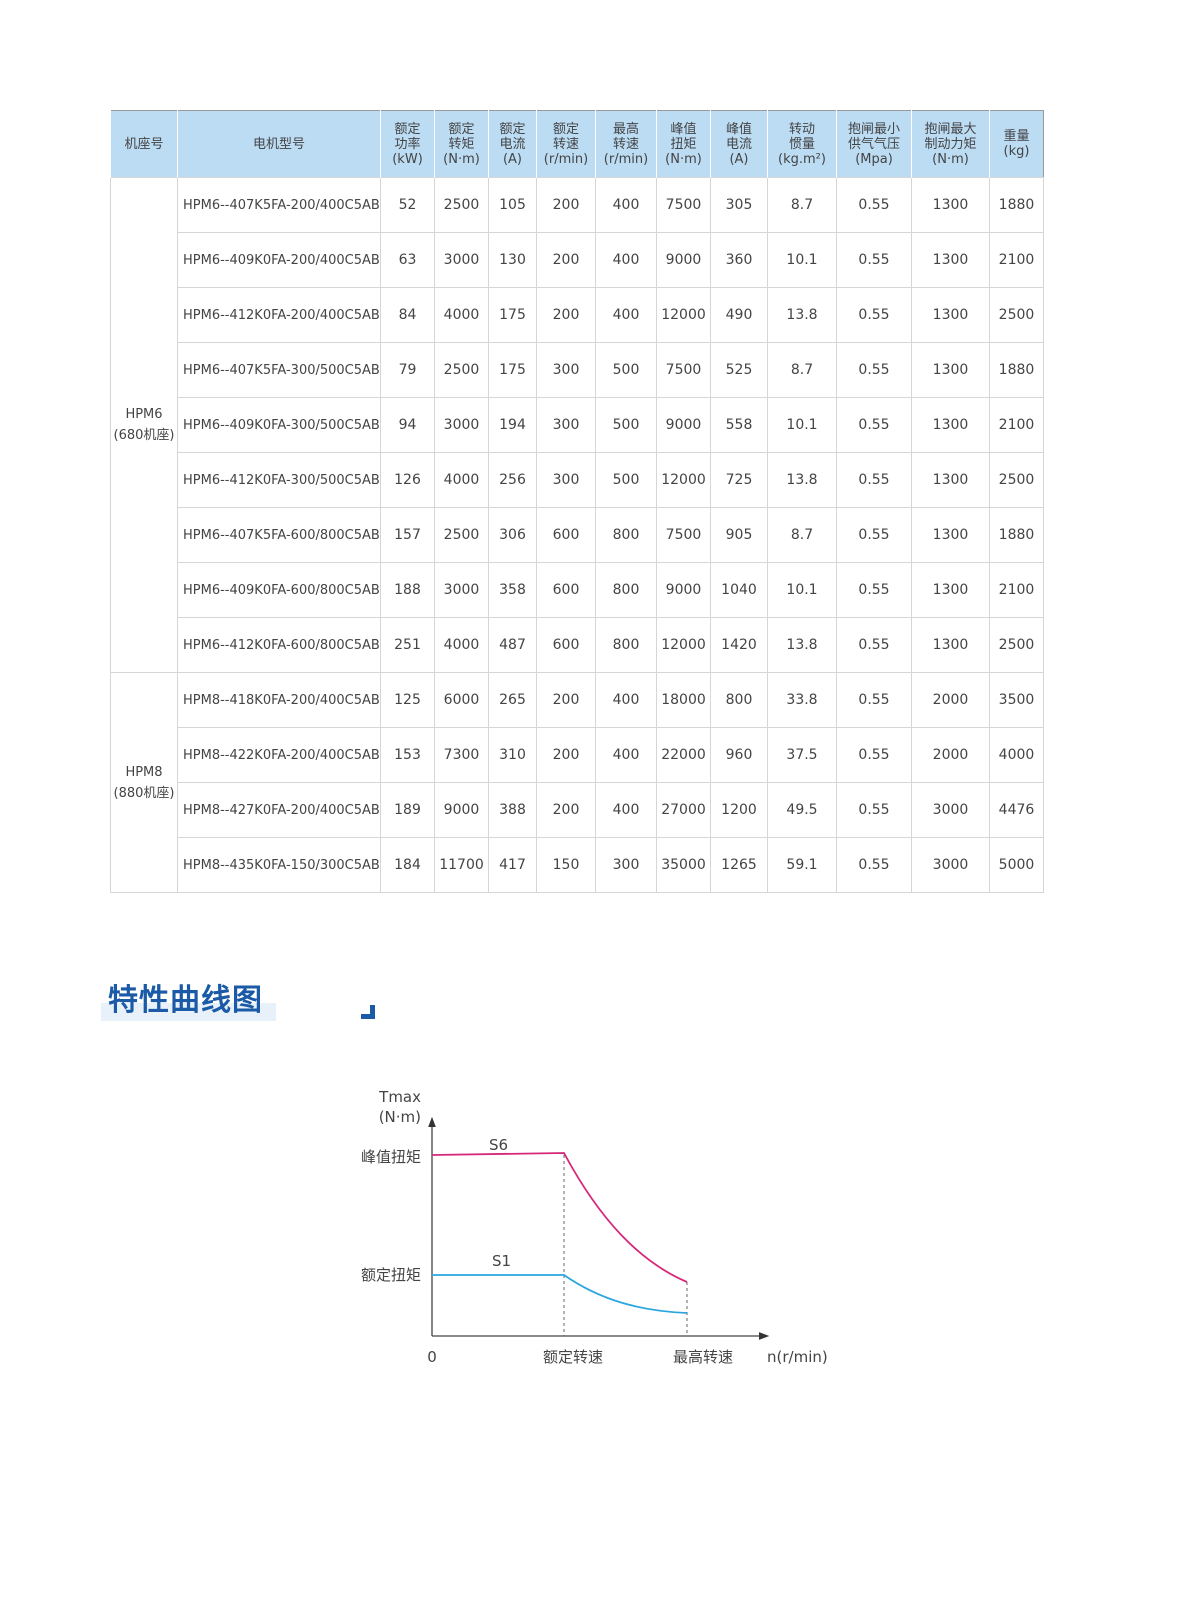 Image resolution: width=1178 pixels, height=1600 pixels. Describe the element at coordinates (512, 205) in the screenshot. I see `value-cell: 105` at that location.